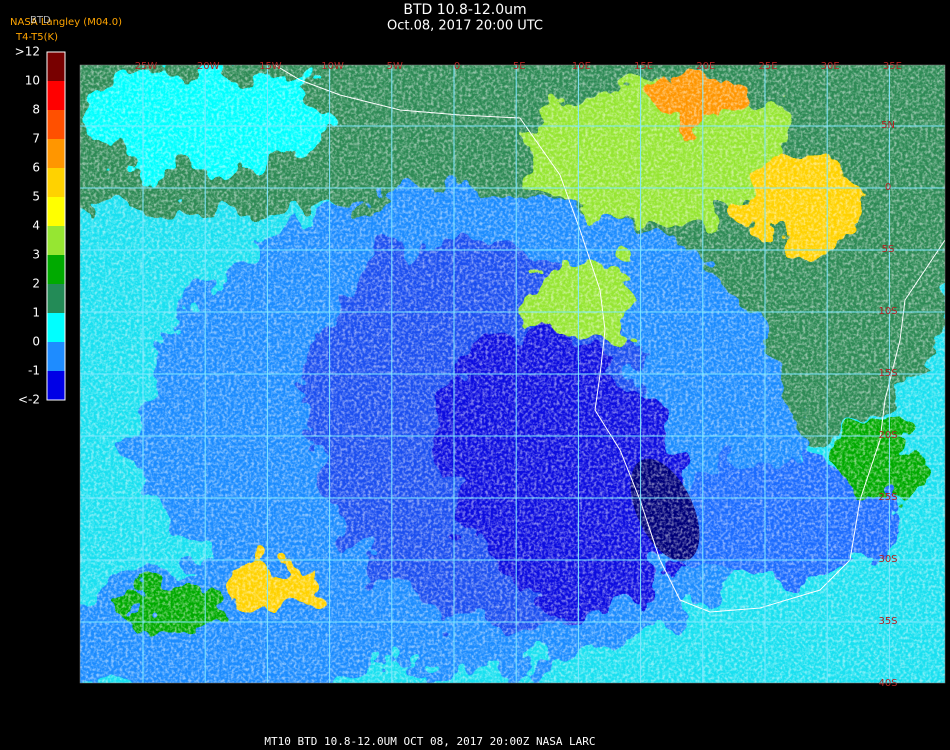 Image resolution: width=950 pixels, height=750 pixels. I want to click on lat-label: 15S, so click(887, 373).